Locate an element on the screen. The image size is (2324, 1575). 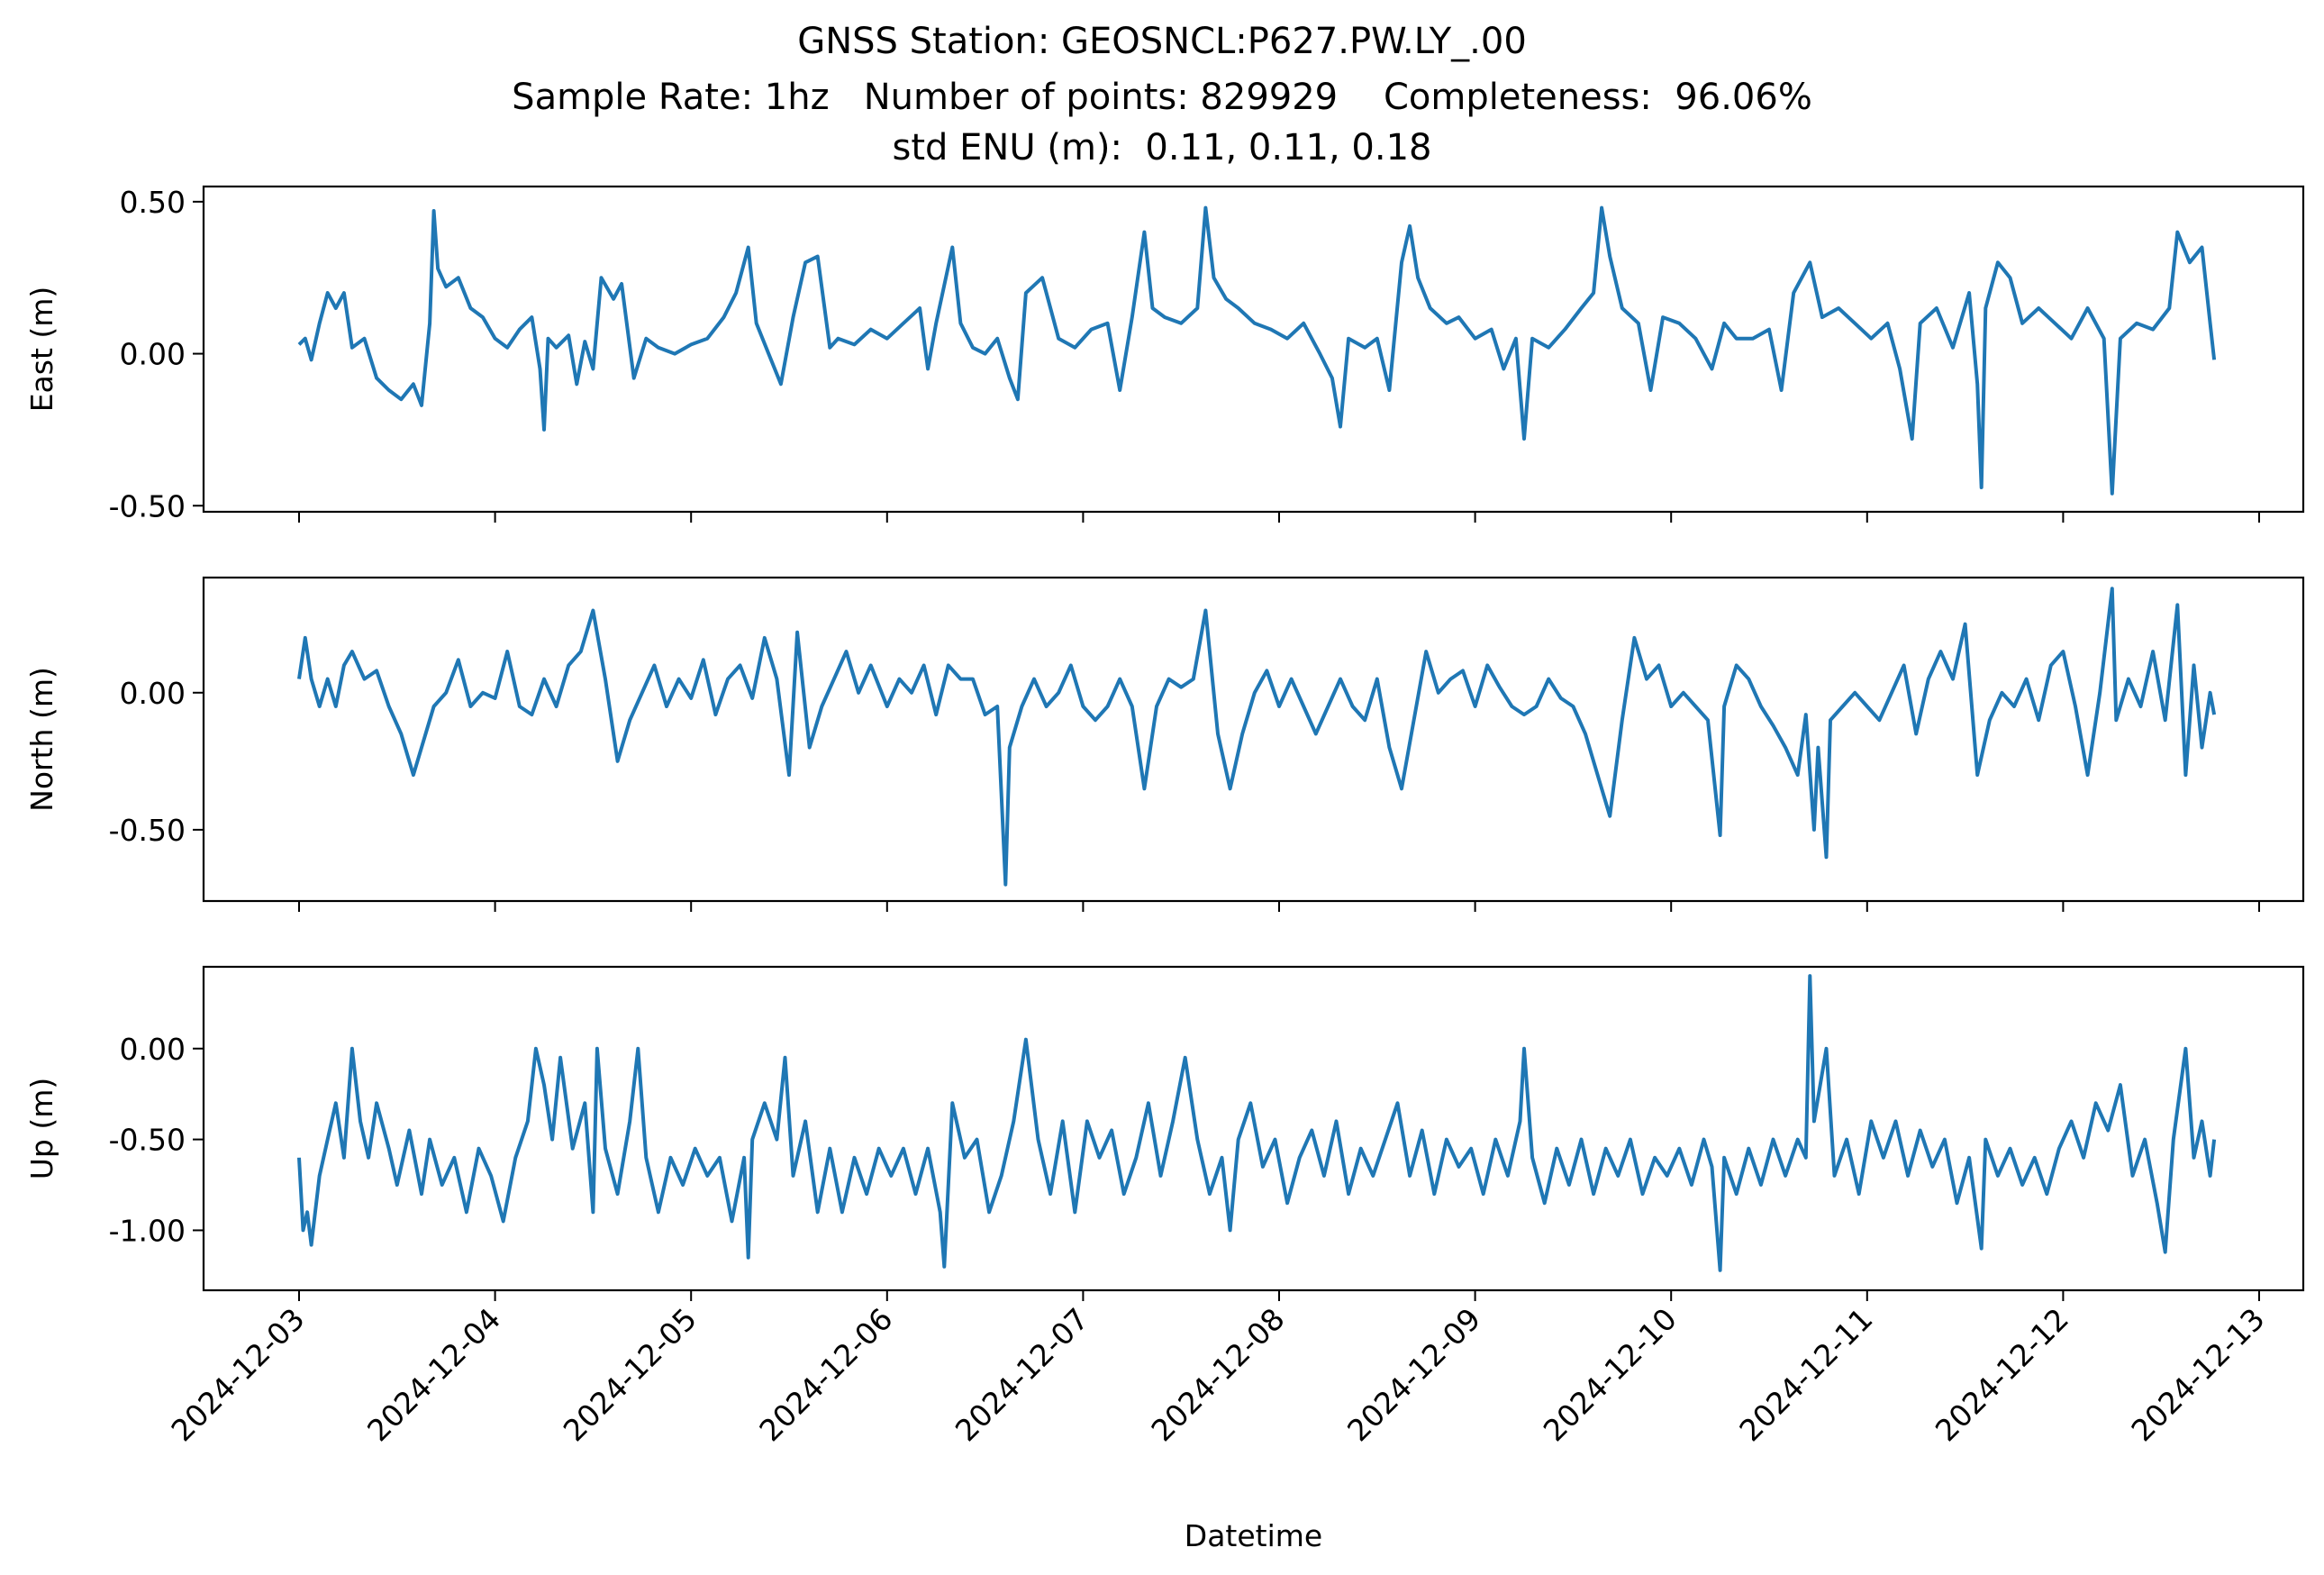
x-tick-label-5: 2024-12-08 is located at coordinates (1217, 1374).